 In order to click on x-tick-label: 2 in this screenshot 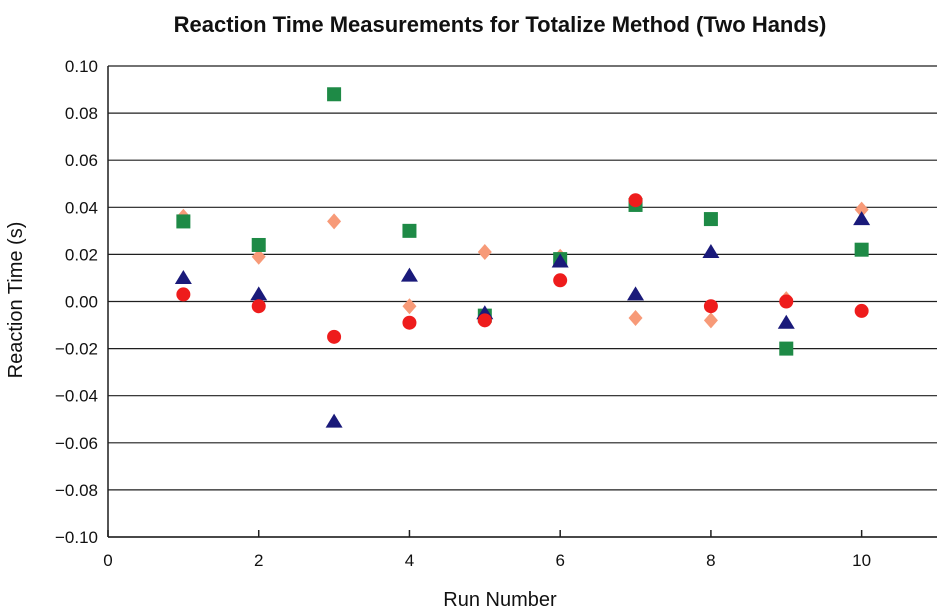, I will do `click(258, 560)`.